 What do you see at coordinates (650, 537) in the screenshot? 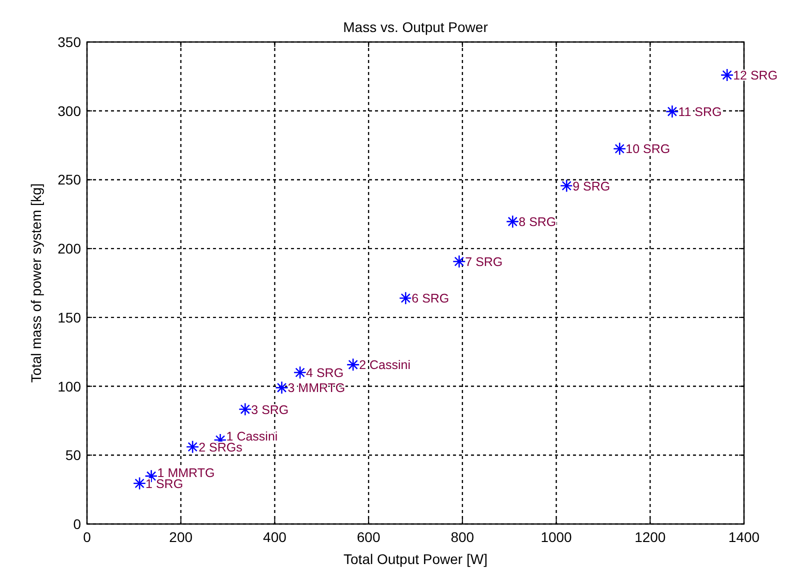
I see `x-tick-label: 1200` at bounding box center [650, 537].